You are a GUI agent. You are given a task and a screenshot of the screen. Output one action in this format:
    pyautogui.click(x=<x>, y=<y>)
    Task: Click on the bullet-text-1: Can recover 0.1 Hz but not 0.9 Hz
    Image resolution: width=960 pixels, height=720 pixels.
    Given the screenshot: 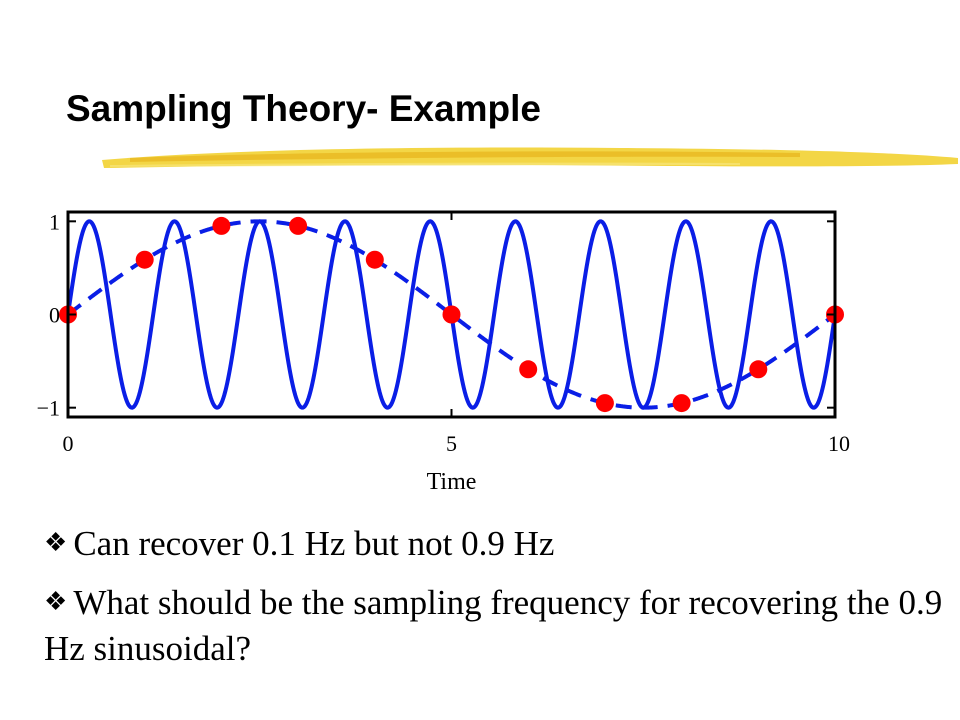 What is the action you would take?
    pyautogui.click(x=314, y=543)
    